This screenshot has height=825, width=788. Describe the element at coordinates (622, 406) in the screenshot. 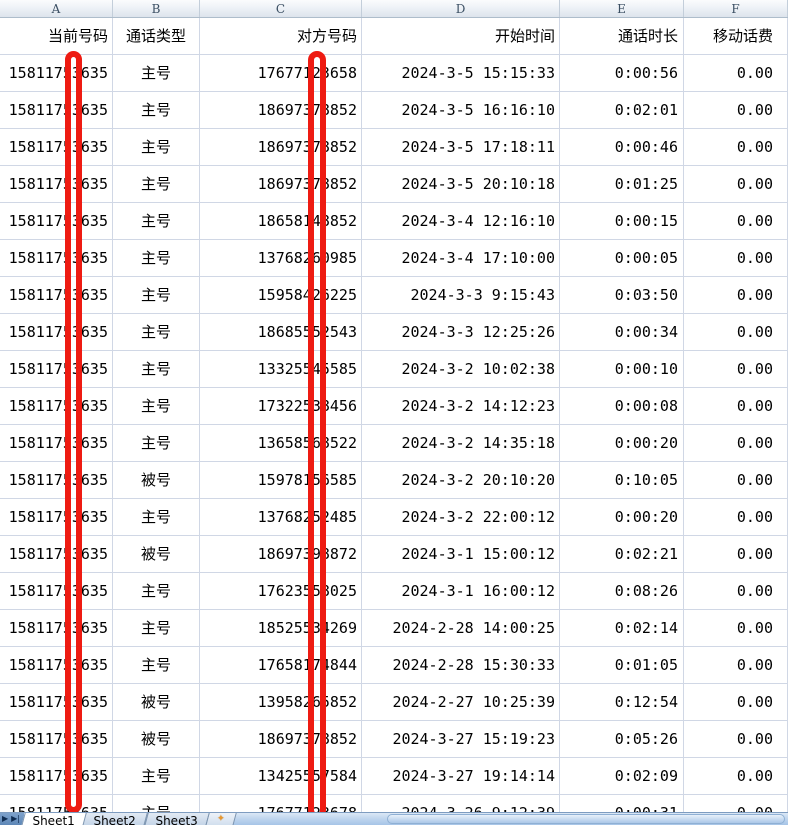

I see `cell-duration: 0:00:08` at that location.